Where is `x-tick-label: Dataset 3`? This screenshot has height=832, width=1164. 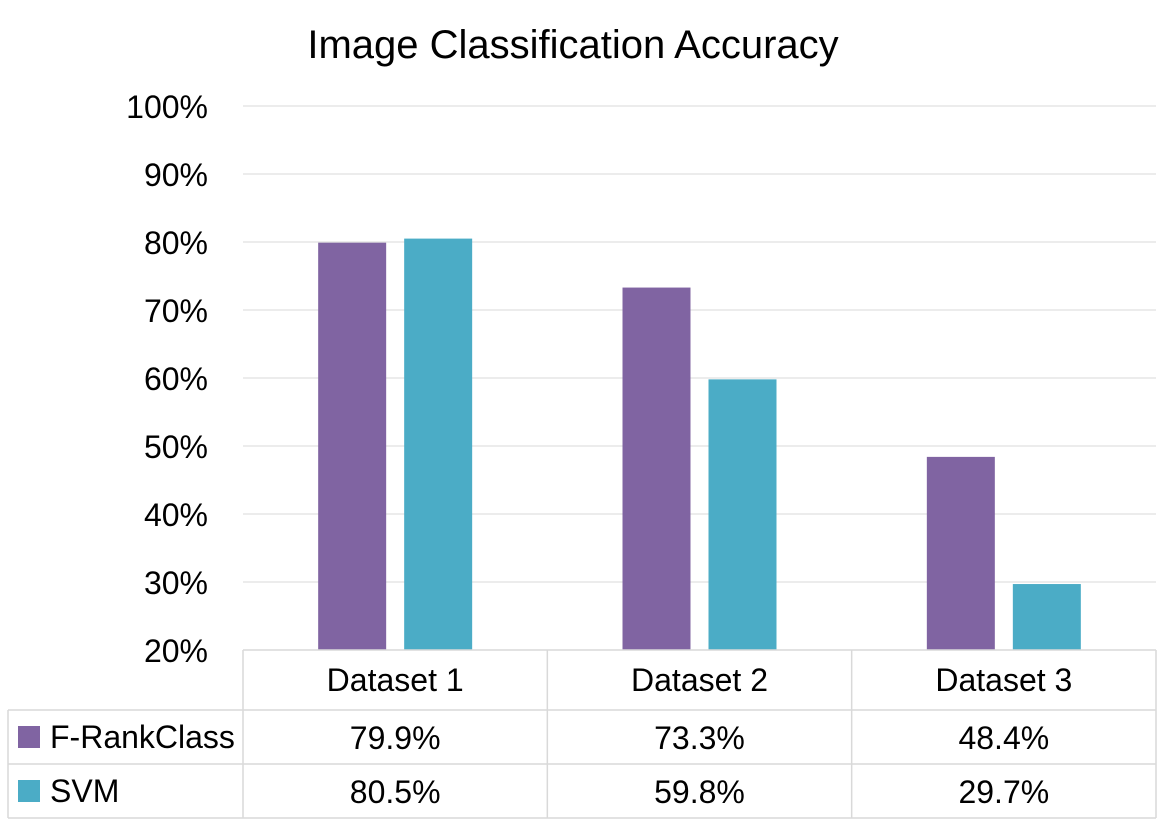
x-tick-label: Dataset 3 is located at coordinates (1003, 680).